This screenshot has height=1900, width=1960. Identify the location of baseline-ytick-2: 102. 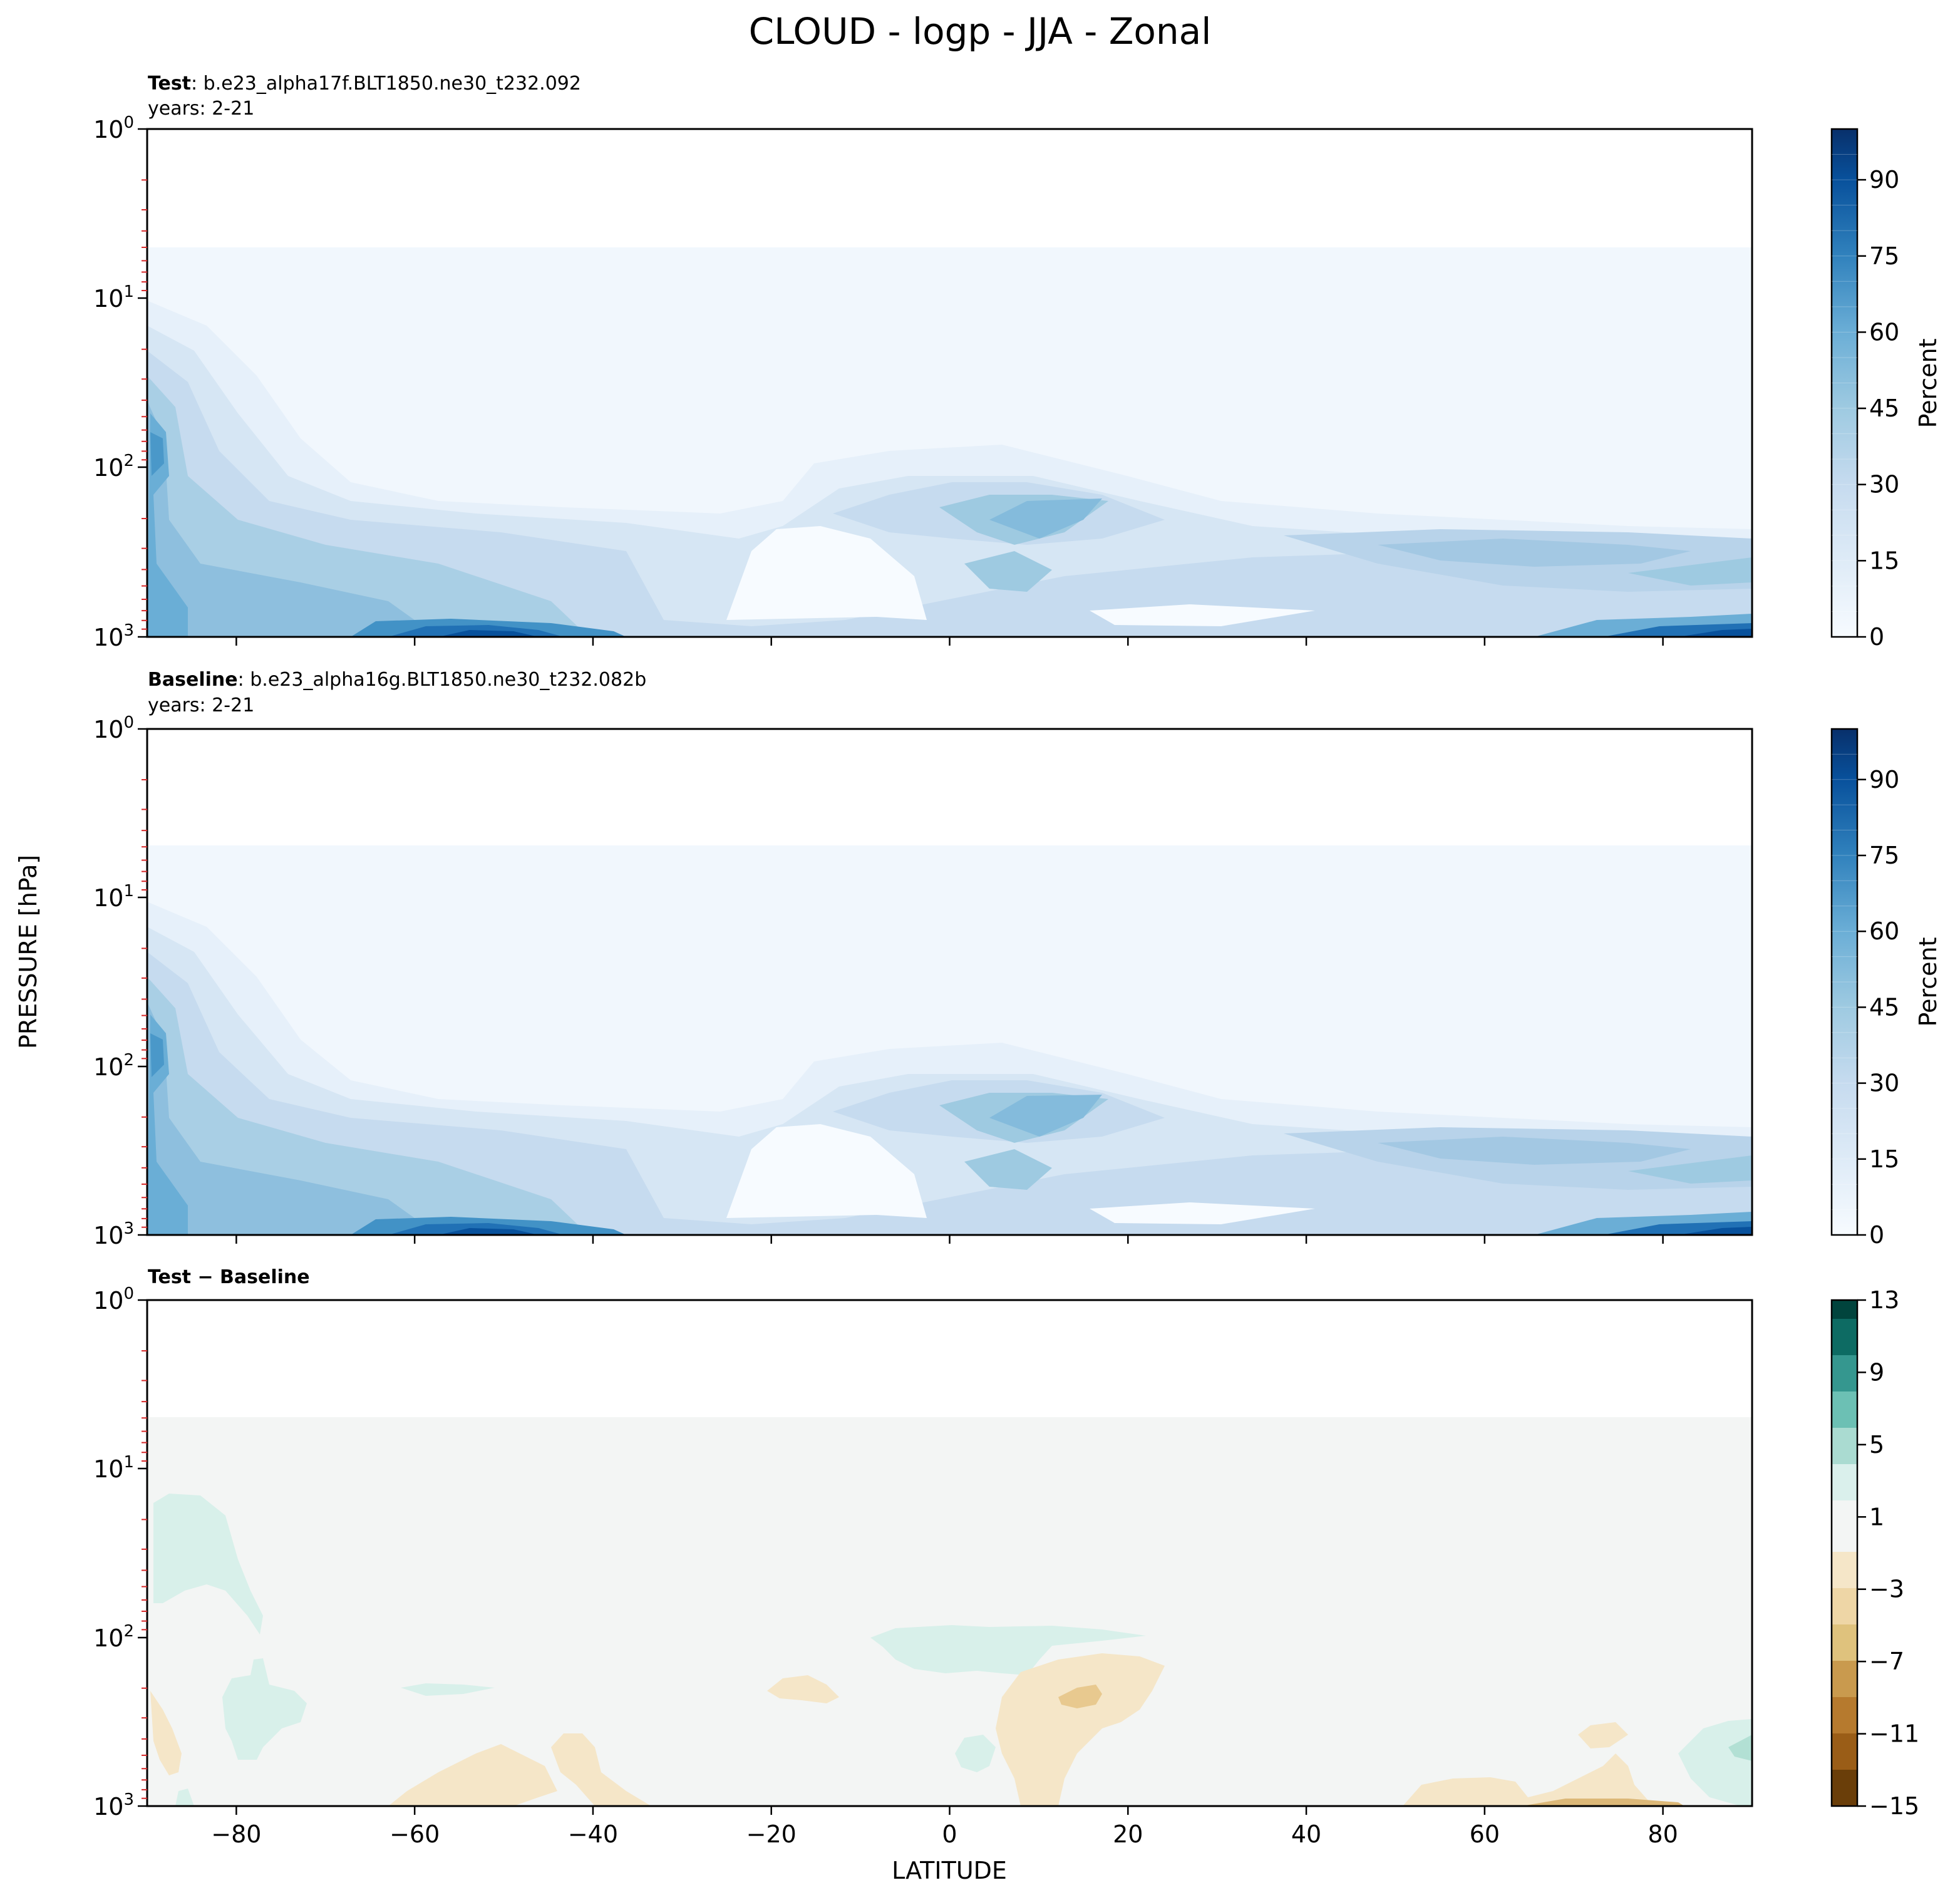
(120, 1066).